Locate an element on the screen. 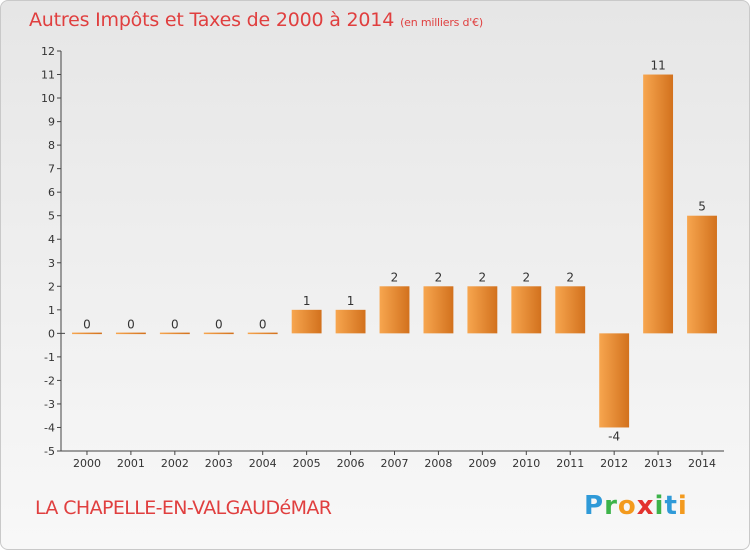 This screenshot has height=550, width=750. y-tick-label: 2 is located at coordinates (51, 286).